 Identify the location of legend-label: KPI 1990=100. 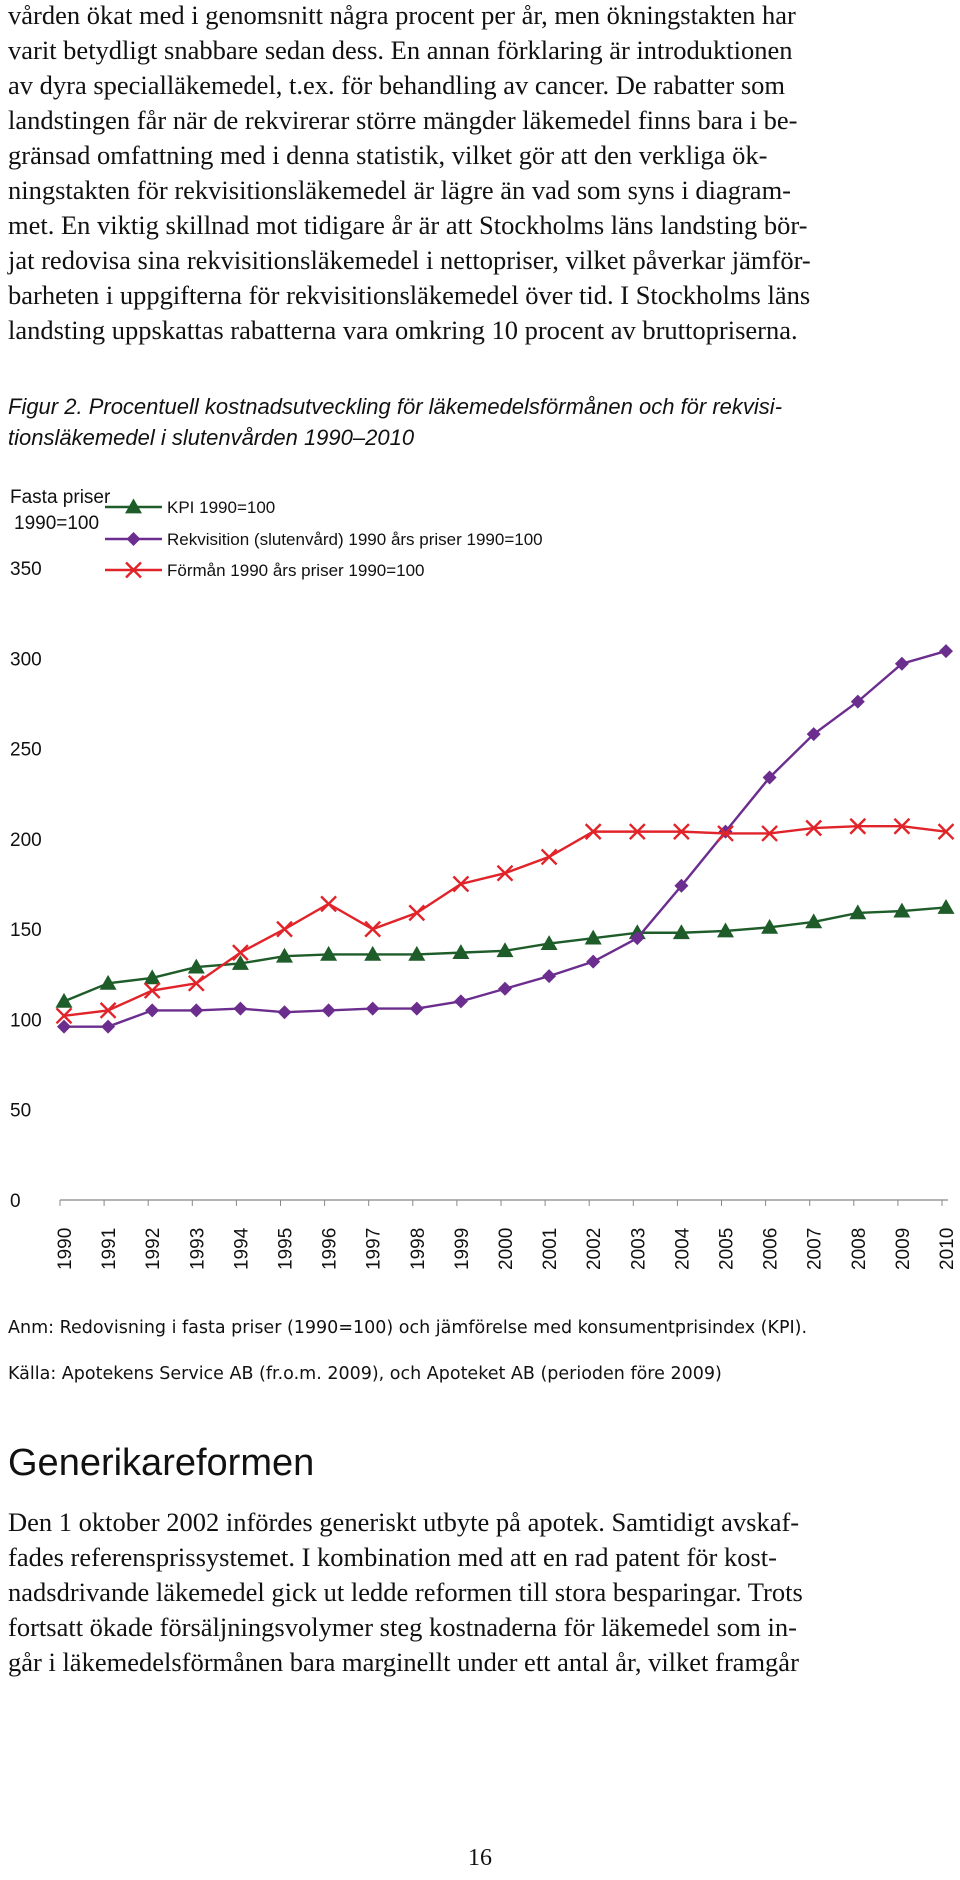
(221, 507).